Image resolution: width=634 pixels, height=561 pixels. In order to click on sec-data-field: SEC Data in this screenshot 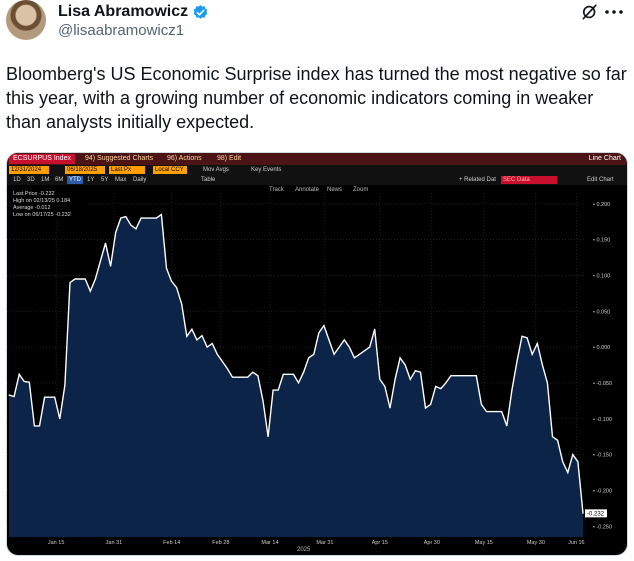, I will do `click(529, 180)`.